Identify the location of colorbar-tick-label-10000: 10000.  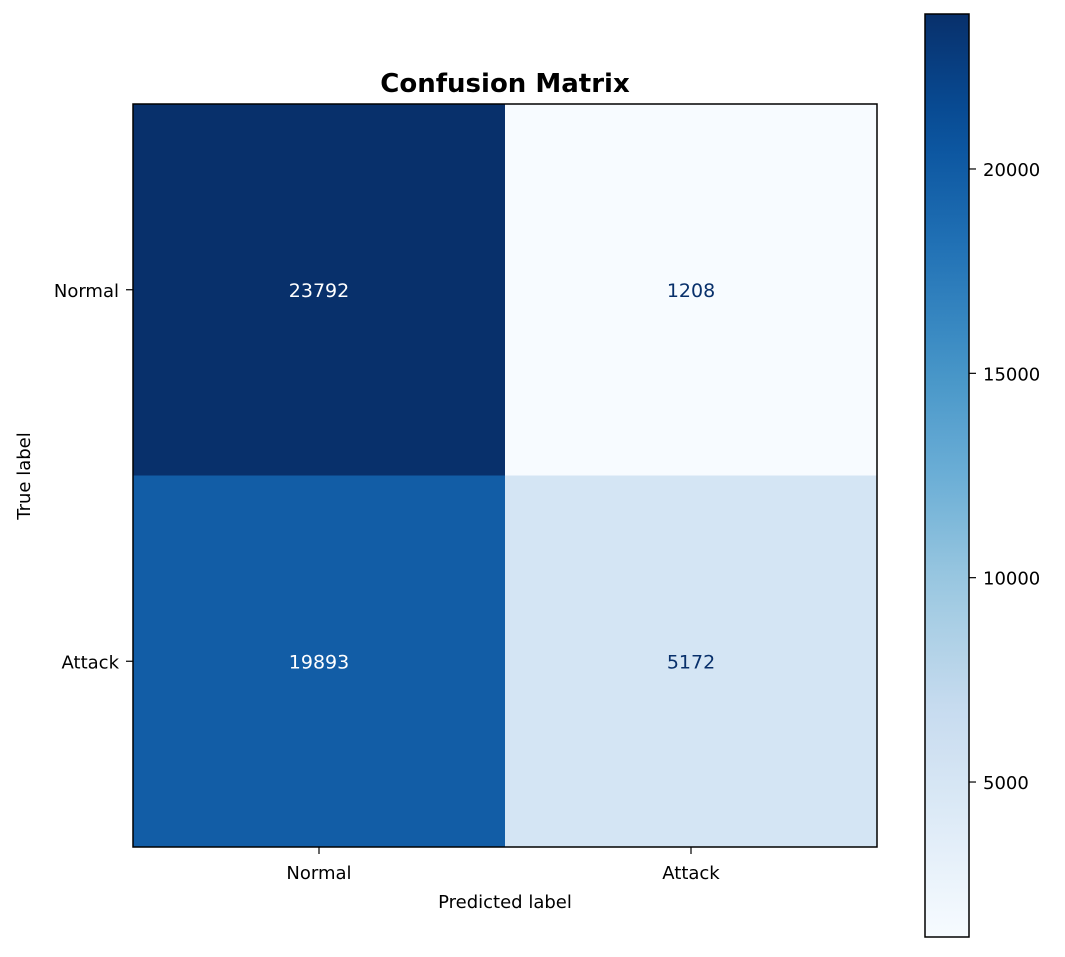
(1011, 579).